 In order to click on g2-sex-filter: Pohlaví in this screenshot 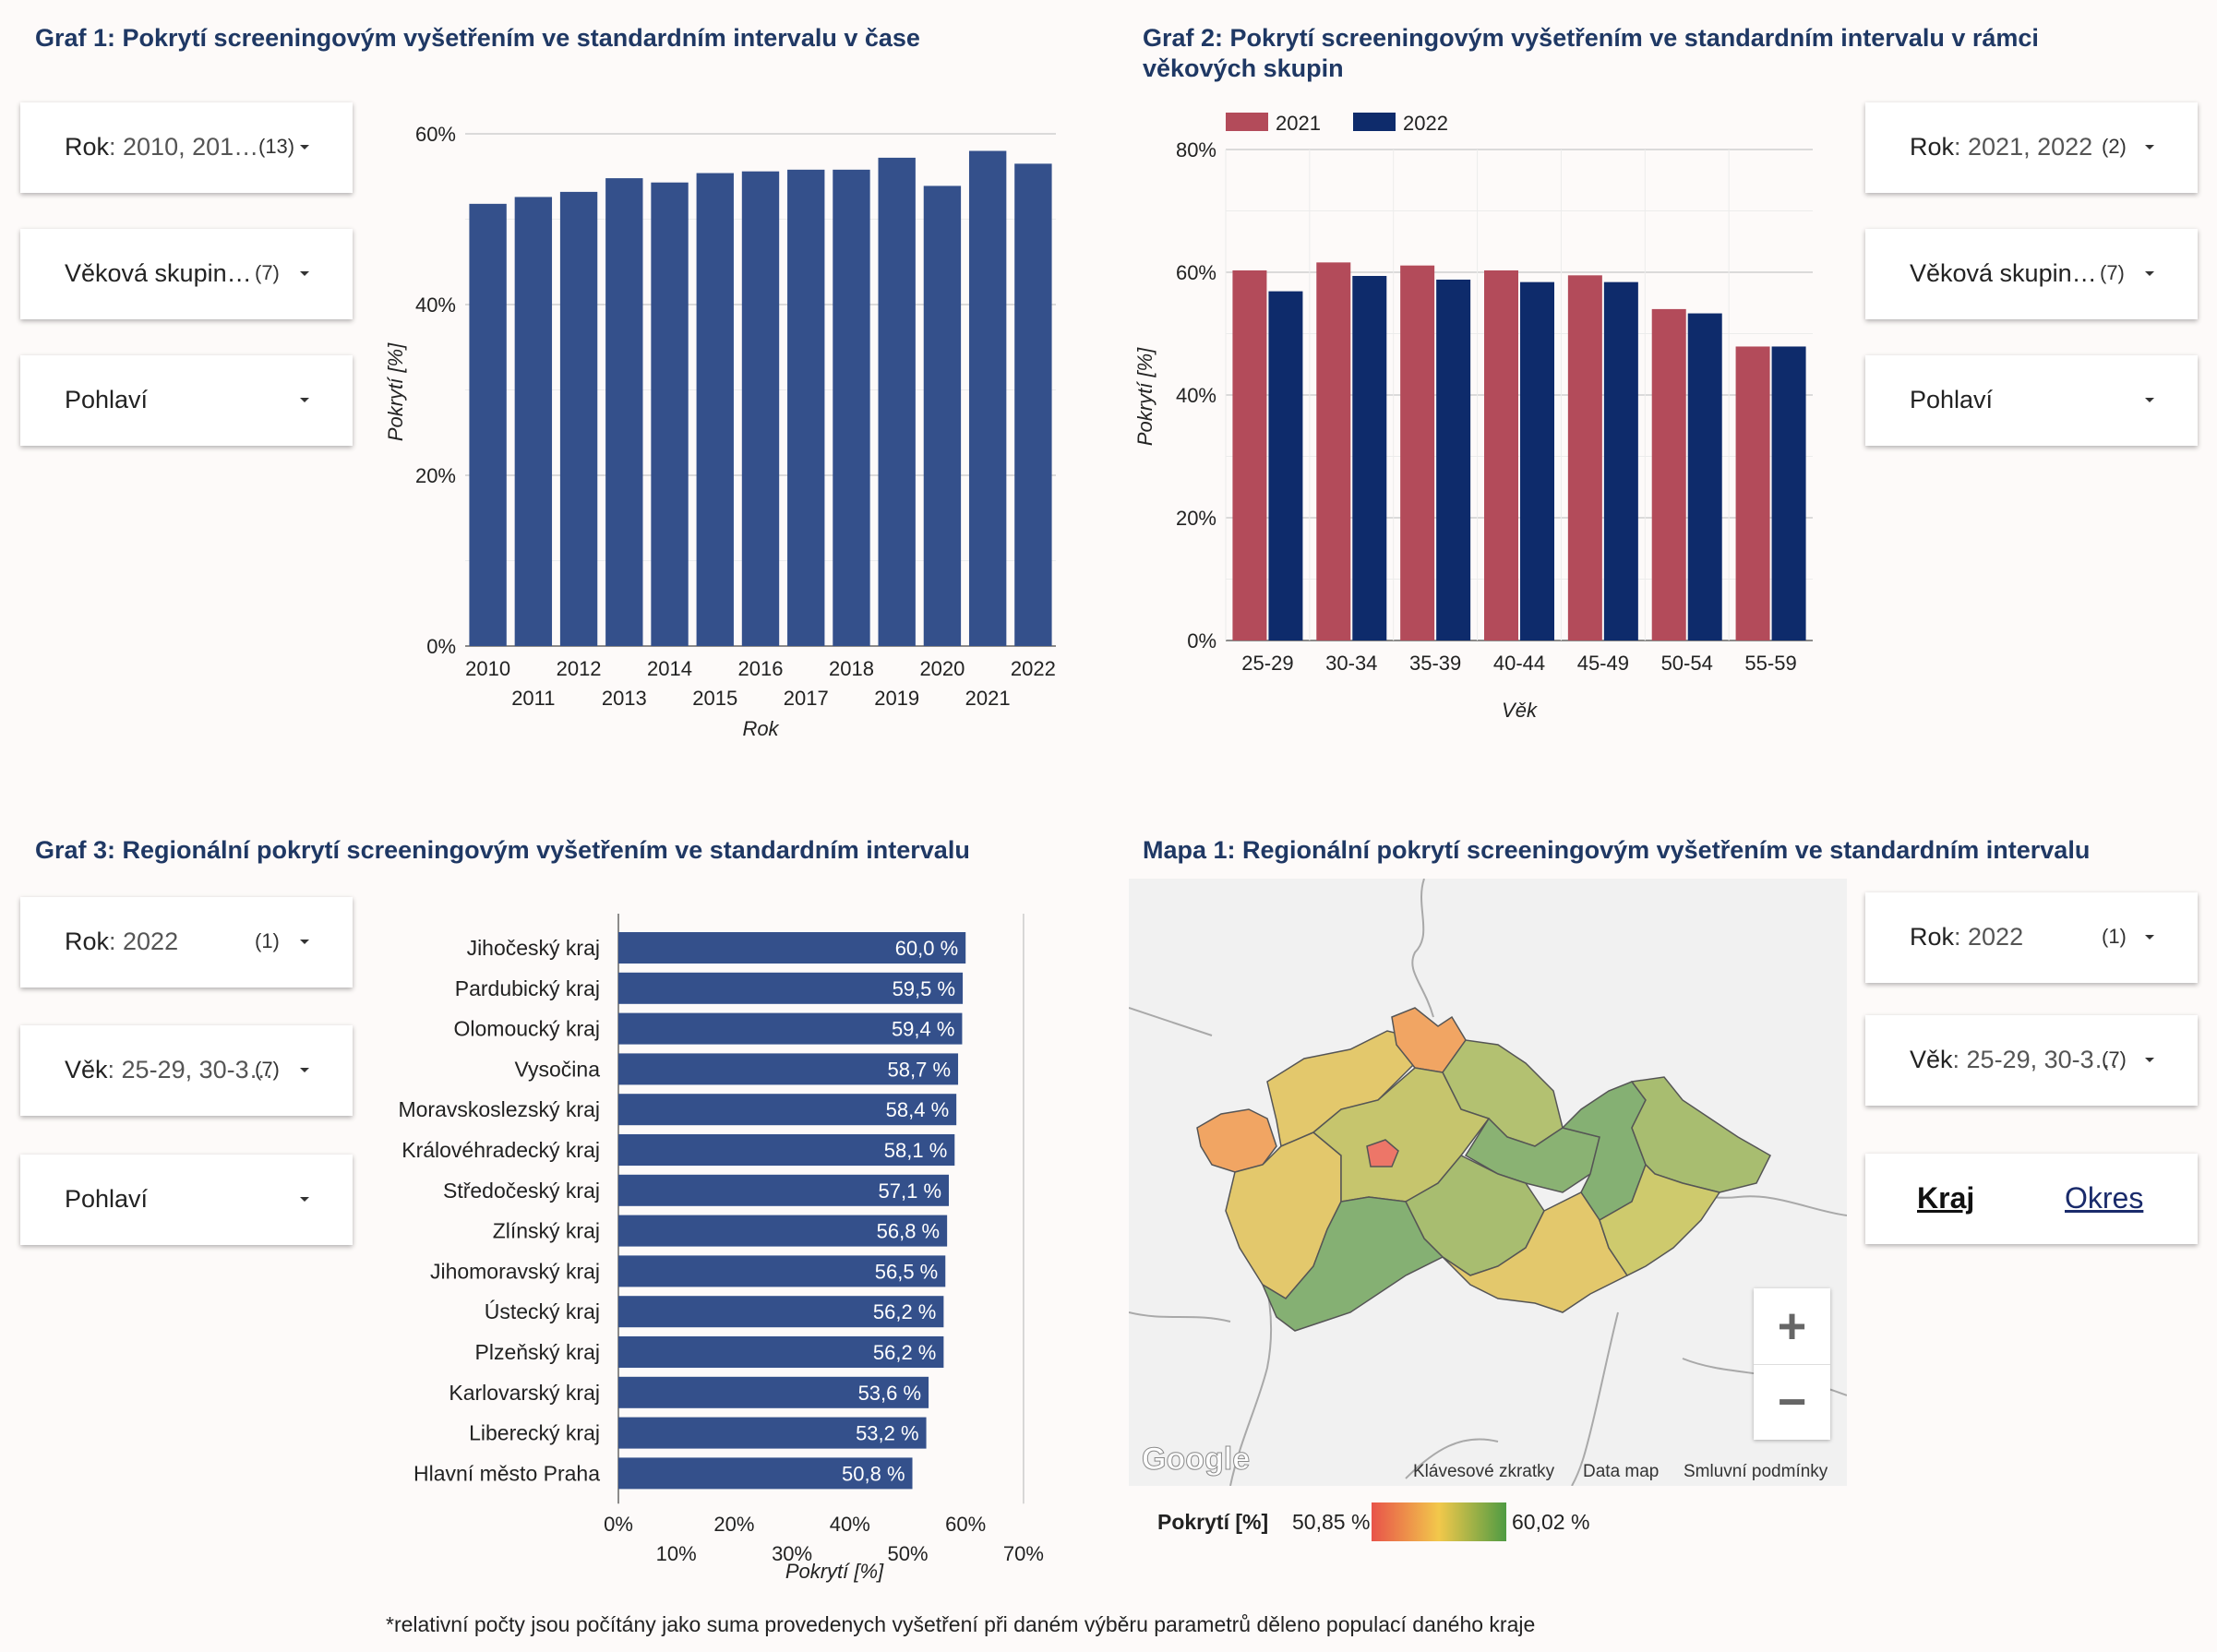, I will do `click(2032, 401)`.